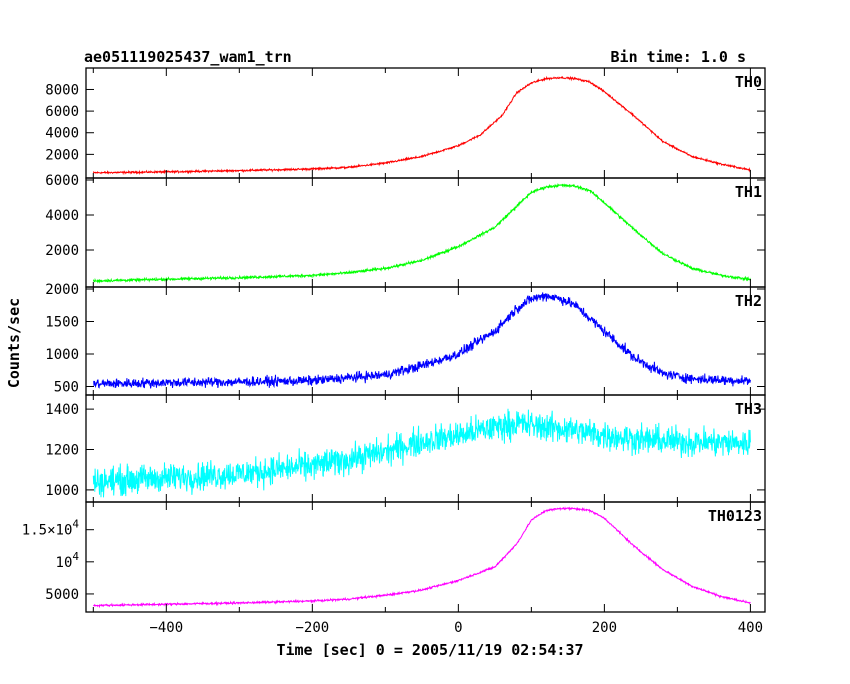  What do you see at coordinates (421, 125) in the screenshot?
I see `series-th0` at bounding box center [421, 125].